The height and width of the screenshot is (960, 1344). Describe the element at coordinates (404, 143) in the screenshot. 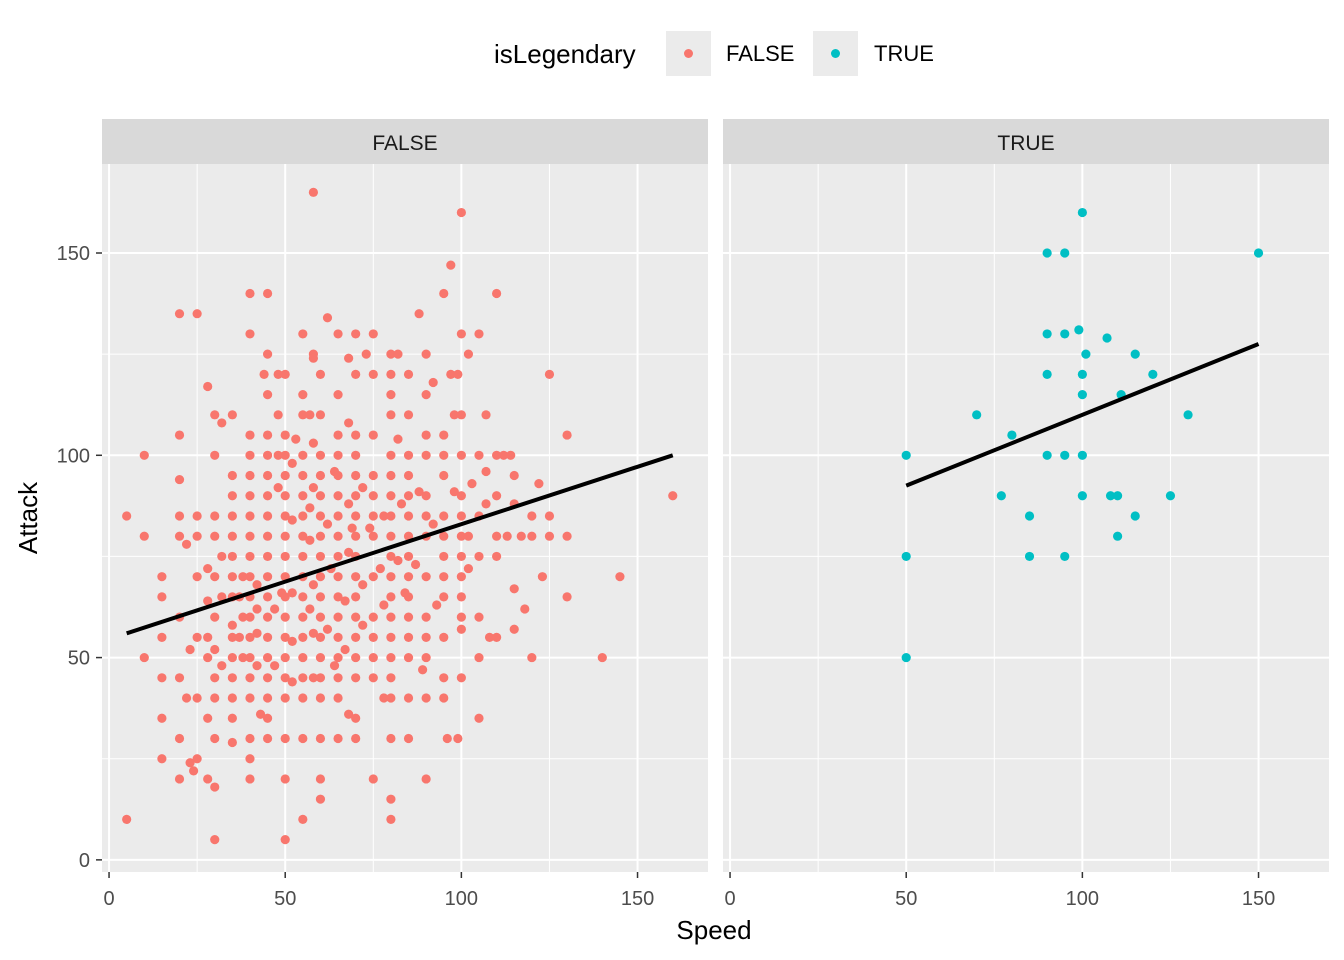

I see `facet-strip-label-false: FALSE` at that location.